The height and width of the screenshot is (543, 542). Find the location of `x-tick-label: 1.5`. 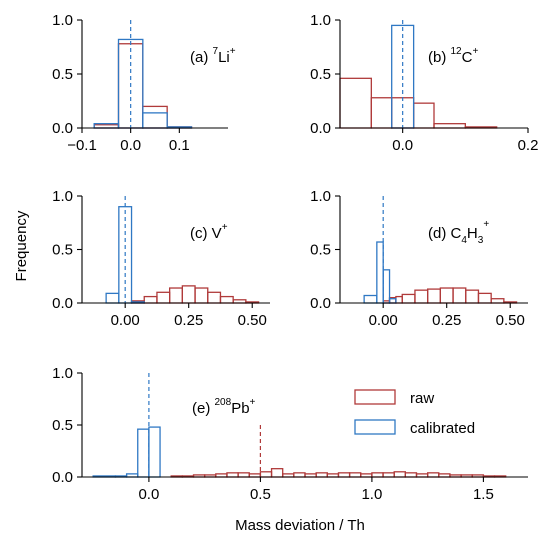

x-tick-label: 1.5 is located at coordinates (483, 494).